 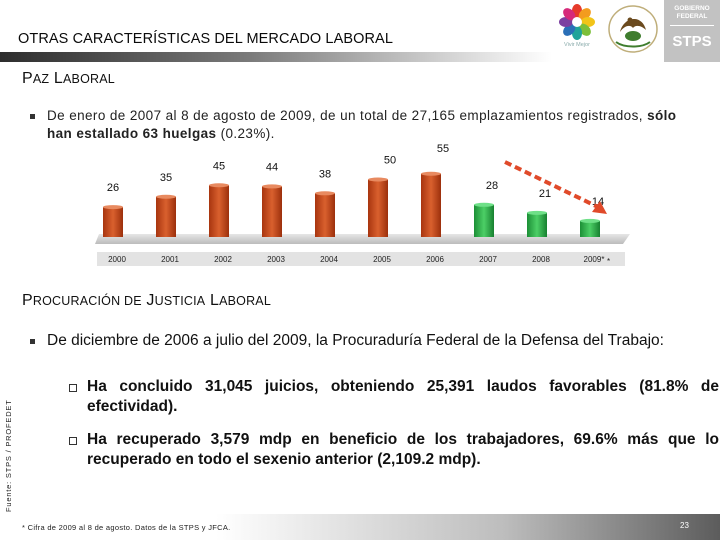 What do you see at coordinates (170, 259) in the screenshot?
I see `tick-label-2001: 2001` at bounding box center [170, 259].